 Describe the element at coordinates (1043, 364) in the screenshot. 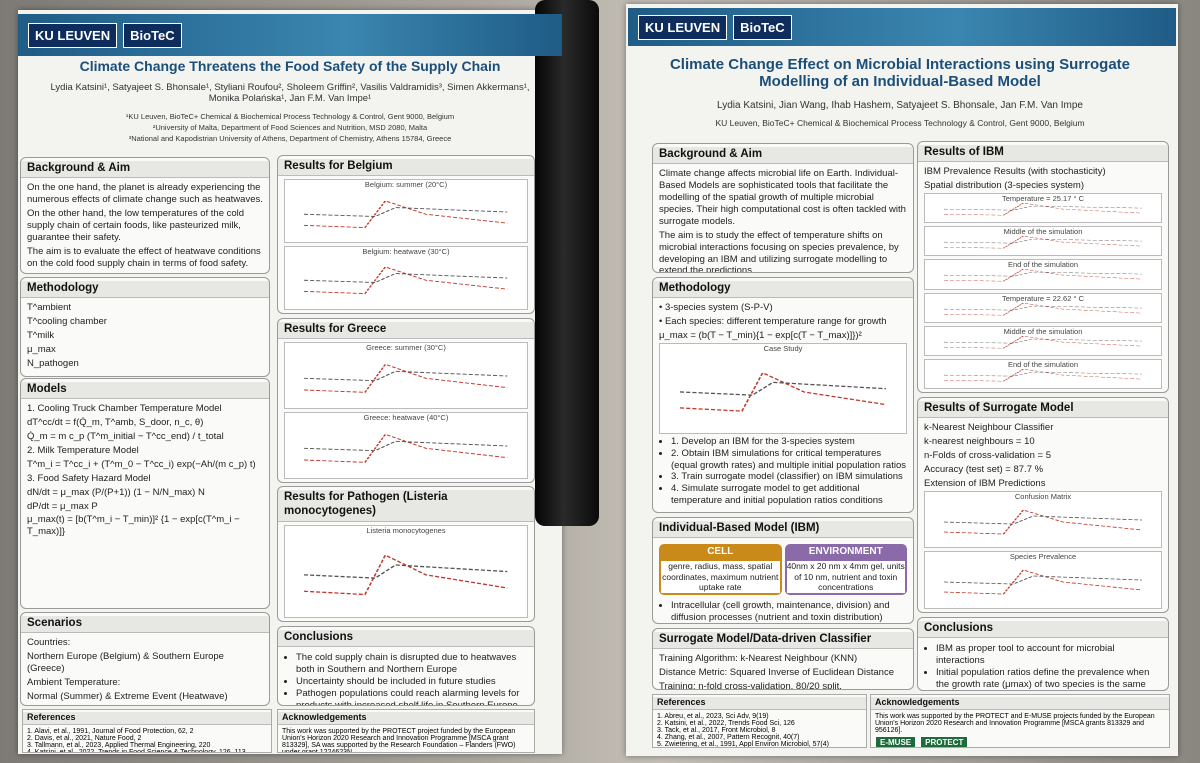

I see `plot-title: End of the simulation` at that location.